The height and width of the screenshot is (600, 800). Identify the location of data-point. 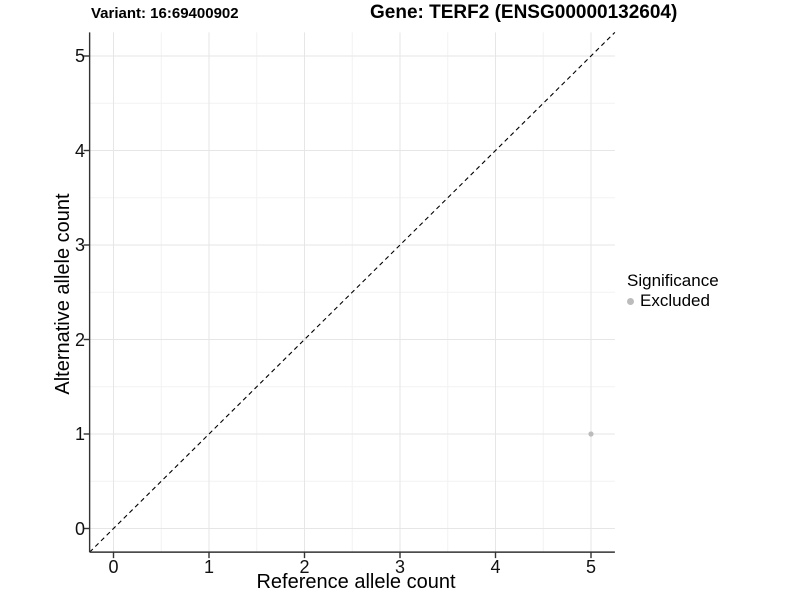
(591, 434).